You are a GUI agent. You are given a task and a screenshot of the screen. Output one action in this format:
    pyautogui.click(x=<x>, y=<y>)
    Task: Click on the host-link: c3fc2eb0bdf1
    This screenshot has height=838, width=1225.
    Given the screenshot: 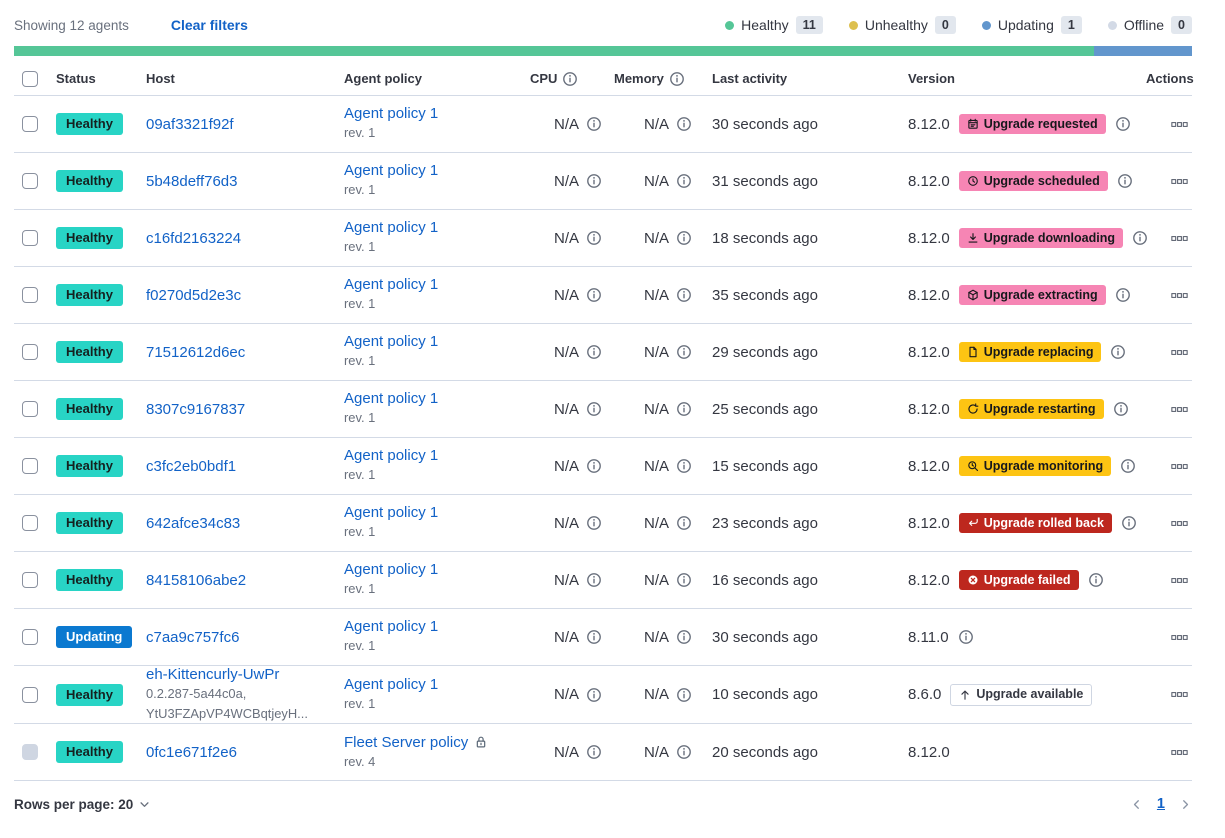 What is the action you would take?
    pyautogui.click(x=191, y=466)
    